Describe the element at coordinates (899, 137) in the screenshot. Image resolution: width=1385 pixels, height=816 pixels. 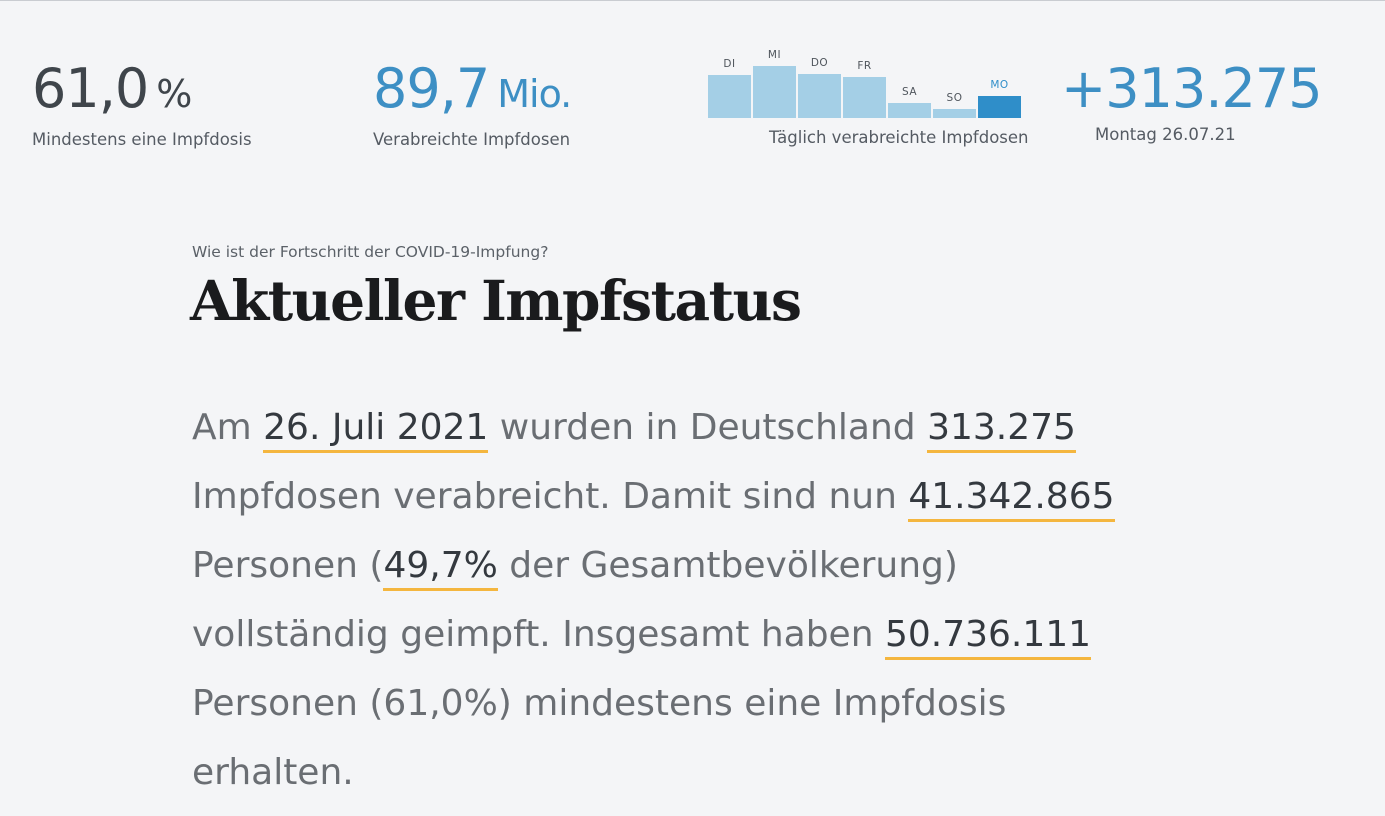
I see `daily-doses-chart-label: Täglich verabreichte Impfdosen` at that location.